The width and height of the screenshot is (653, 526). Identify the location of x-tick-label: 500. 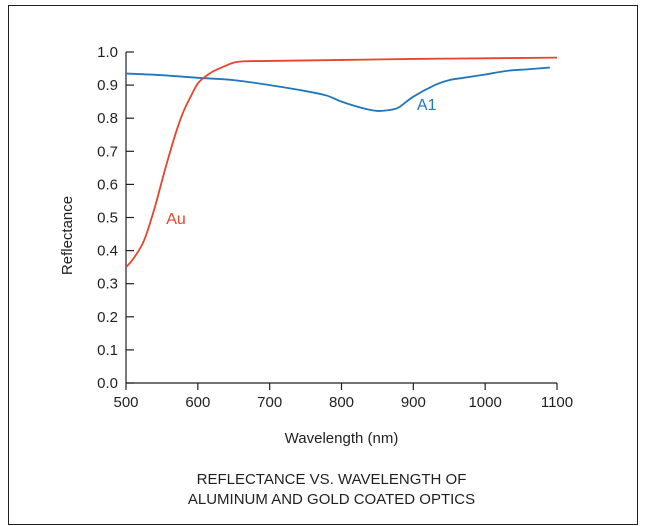
(125, 402).